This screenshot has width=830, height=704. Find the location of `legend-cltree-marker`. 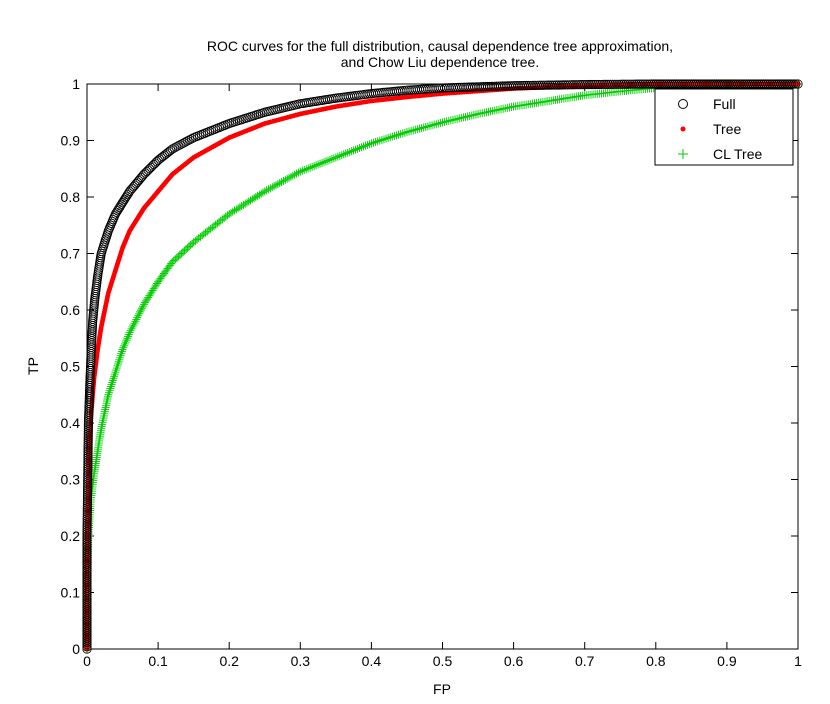

legend-cltree-marker is located at coordinates (683, 154).